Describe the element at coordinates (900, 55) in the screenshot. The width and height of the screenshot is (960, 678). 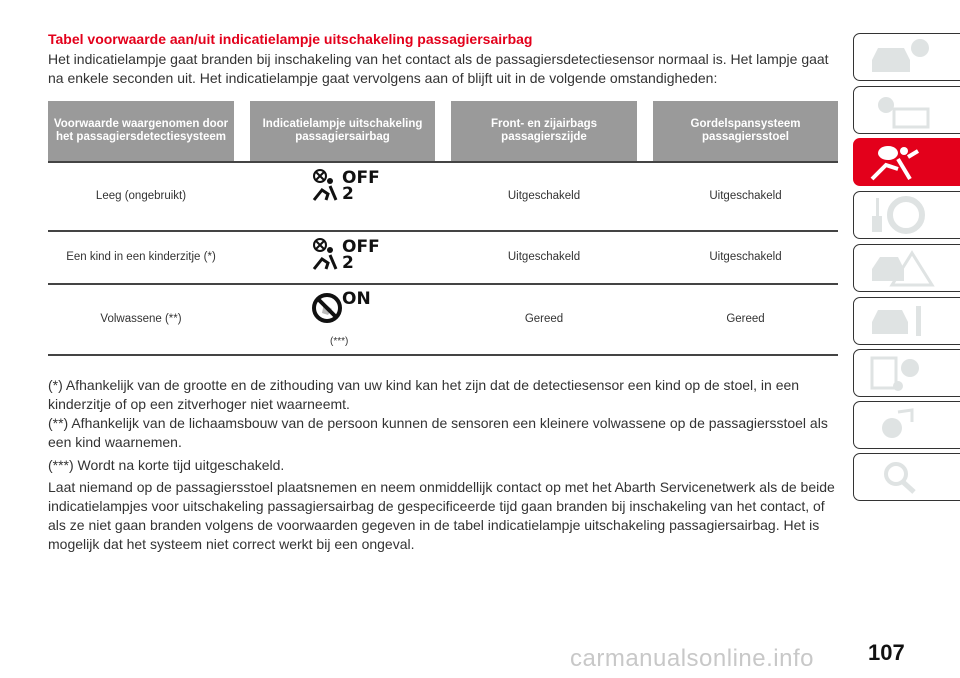
I see `car-info-icon` at that location.